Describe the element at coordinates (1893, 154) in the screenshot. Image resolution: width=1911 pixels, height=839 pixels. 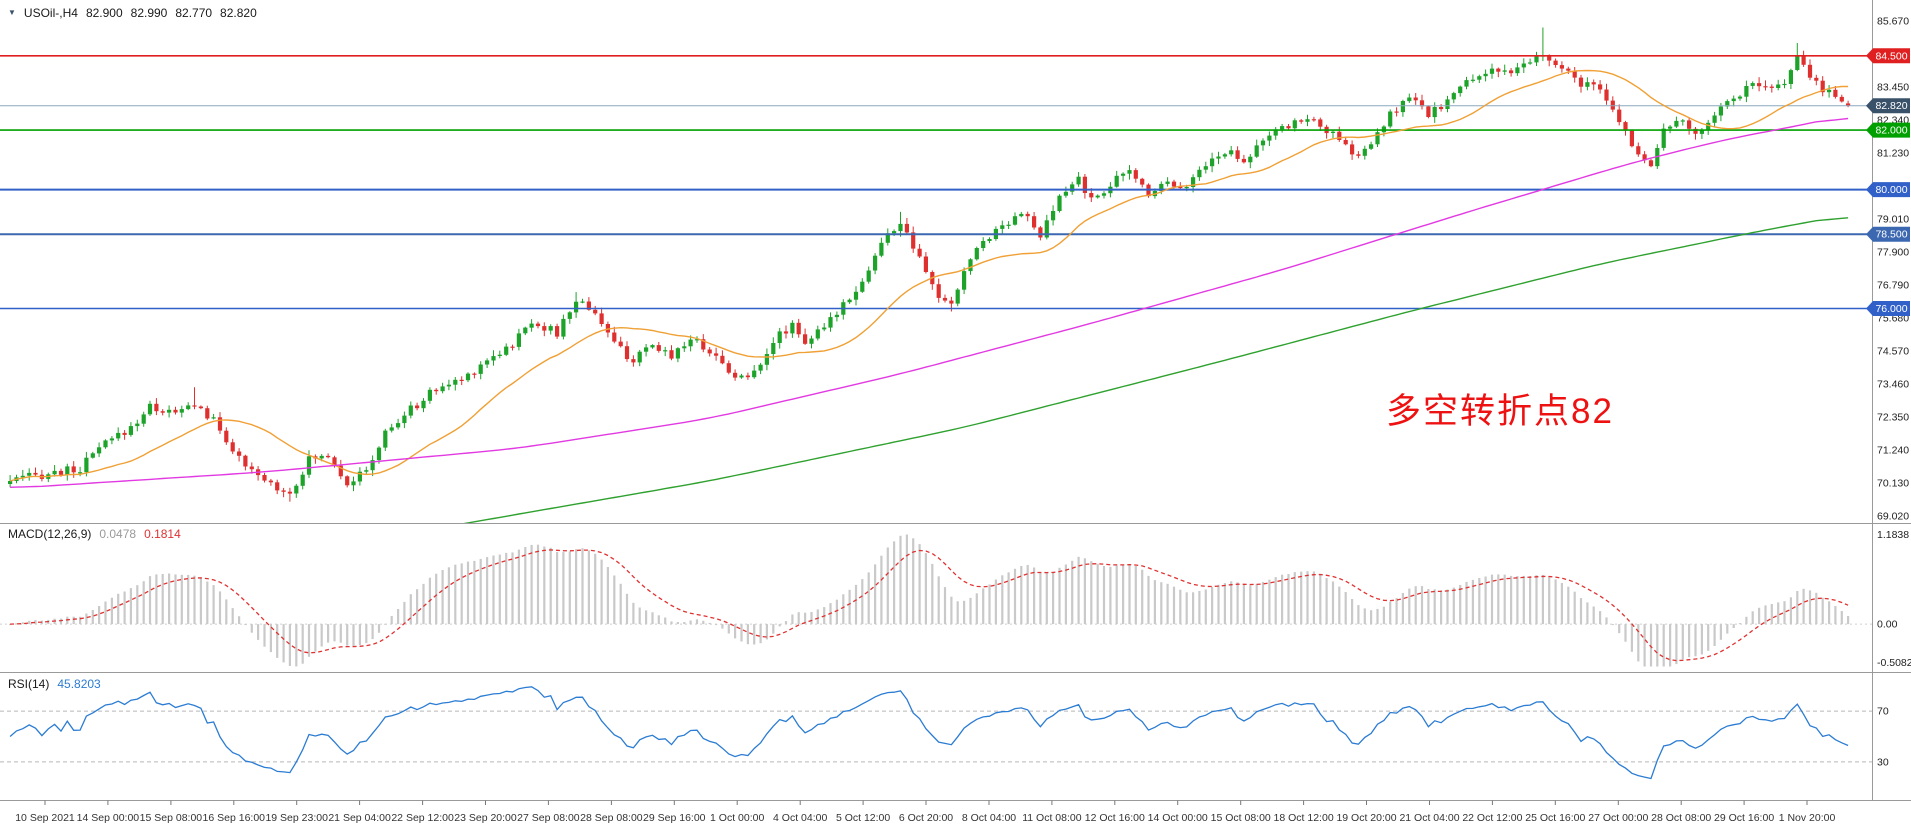
I see `price-tick-label: 81.230` at that location.